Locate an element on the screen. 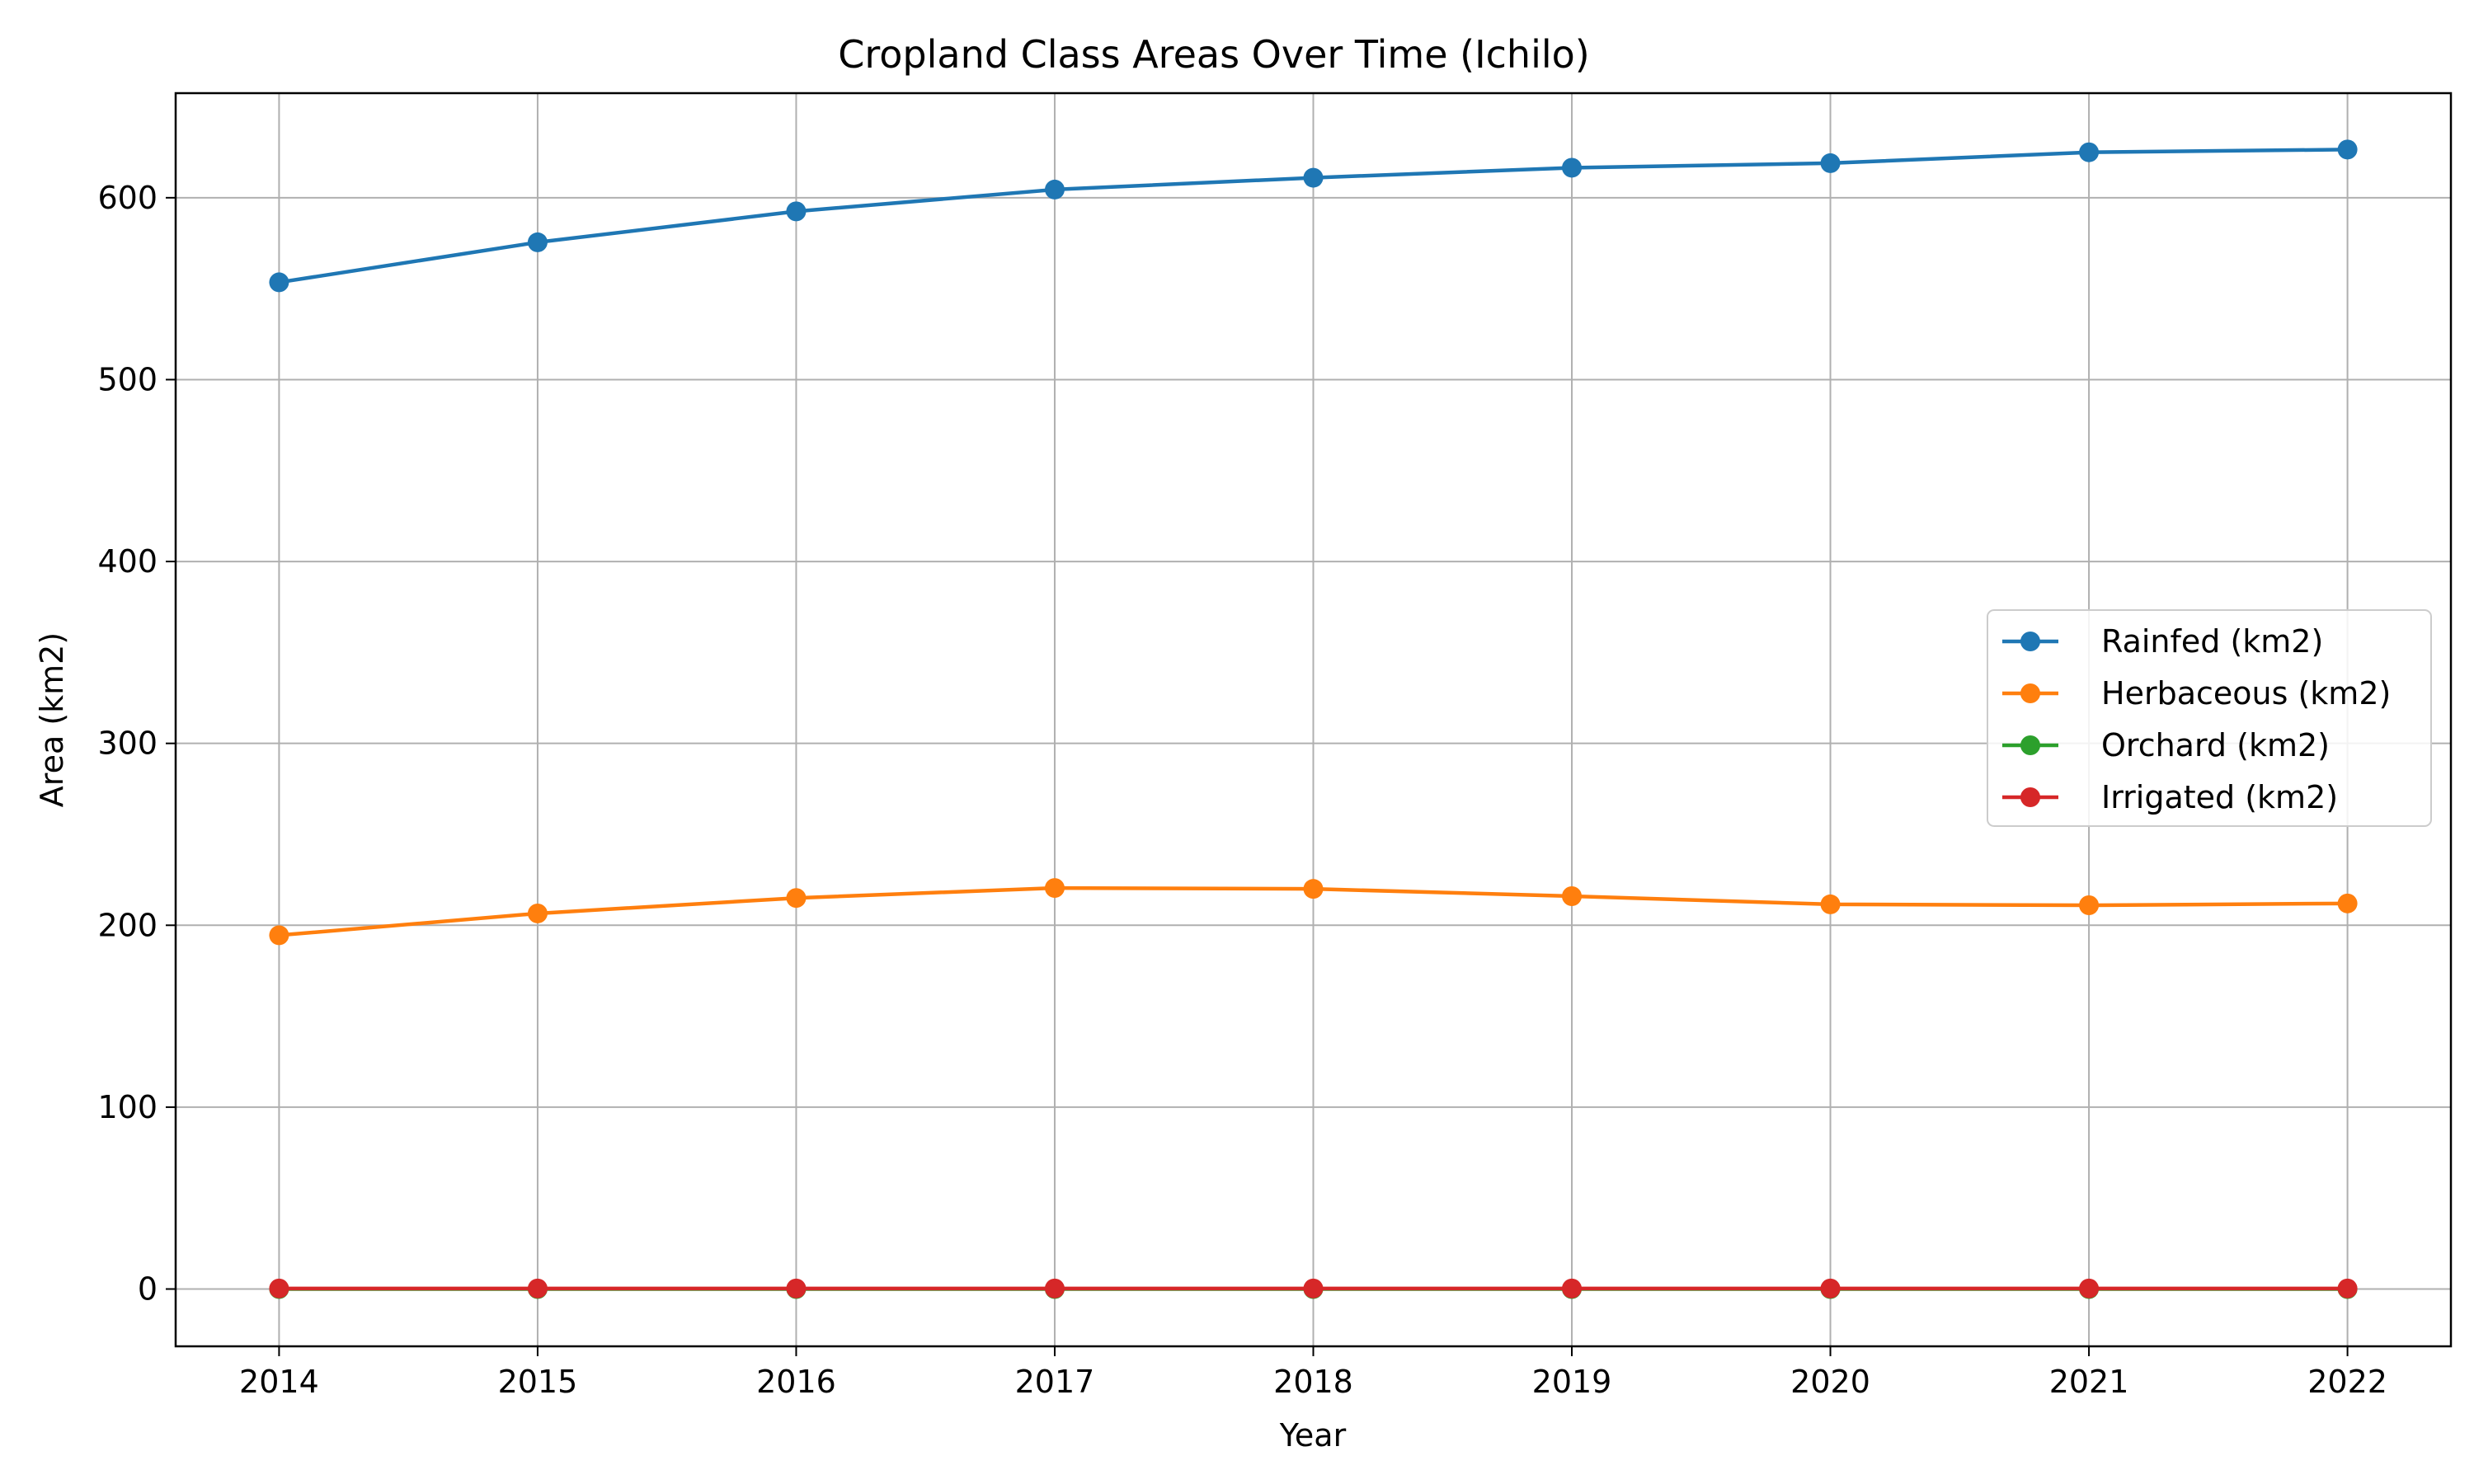 The height and width of the screenshot is (1484, 2474). x-tick-label: 2017 is located at coordinates (1055, 1382).